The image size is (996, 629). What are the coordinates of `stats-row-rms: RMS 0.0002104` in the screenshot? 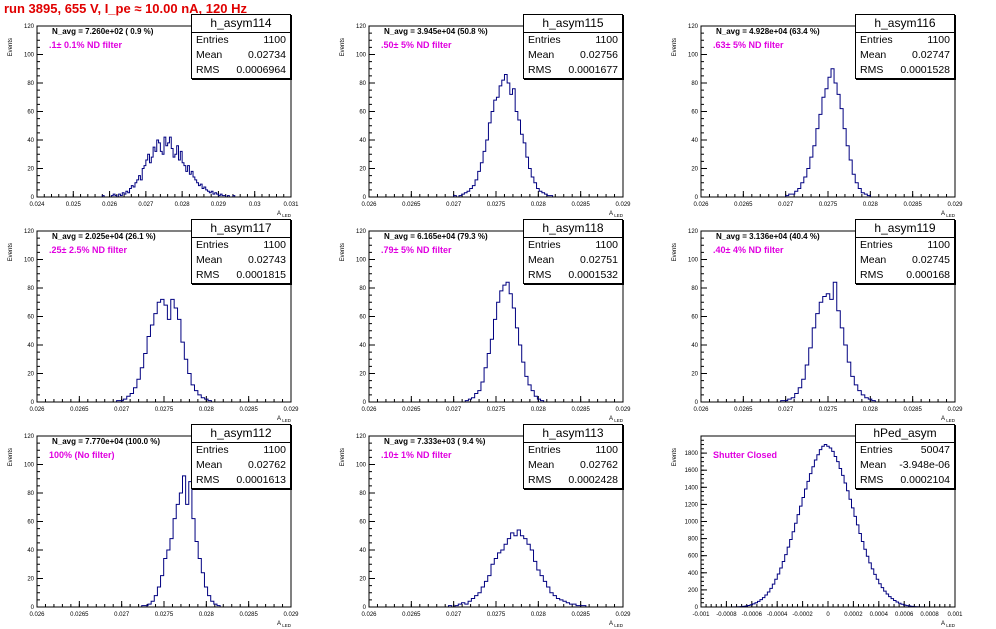 It's located at (905, 480).